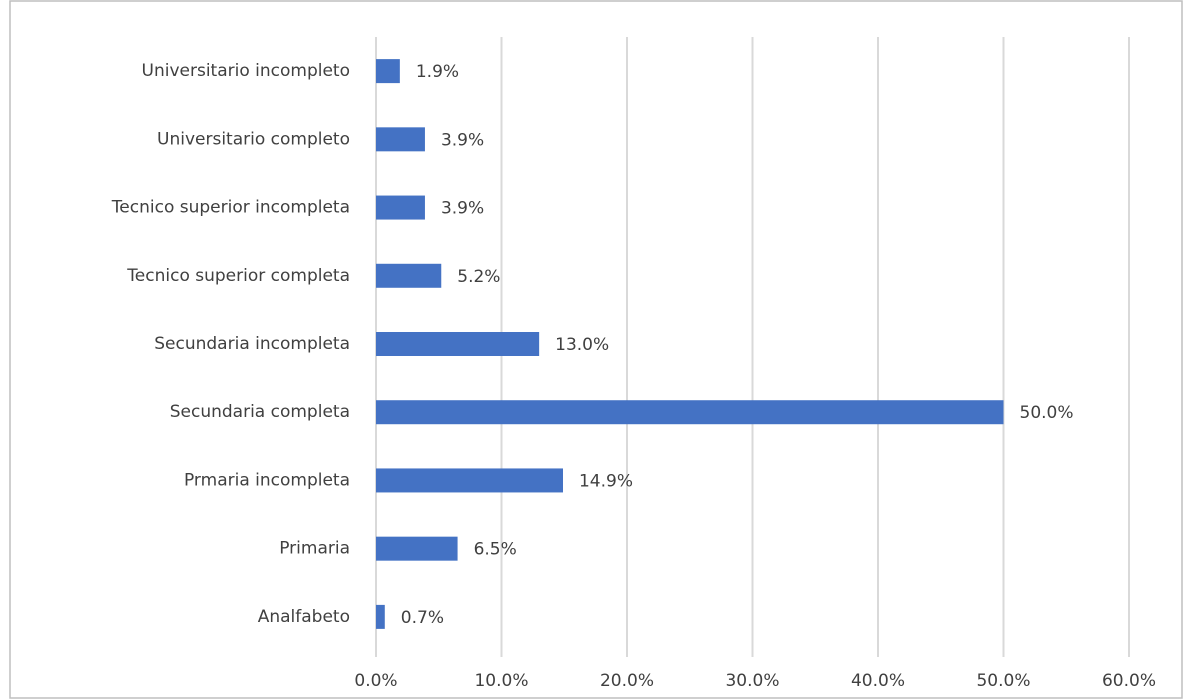 The image size is (1184, 699). I want to click on y-tick-label: Prmaria incompleta, so click(267, 480).